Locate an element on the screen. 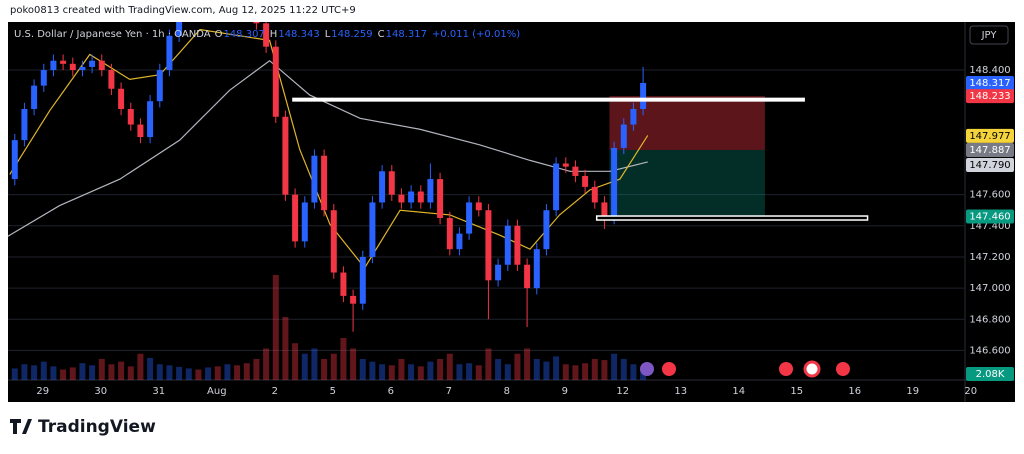 This screenshot has width=1024, height=454. x-tick-label: 8 is located at coordinates (507, 391).